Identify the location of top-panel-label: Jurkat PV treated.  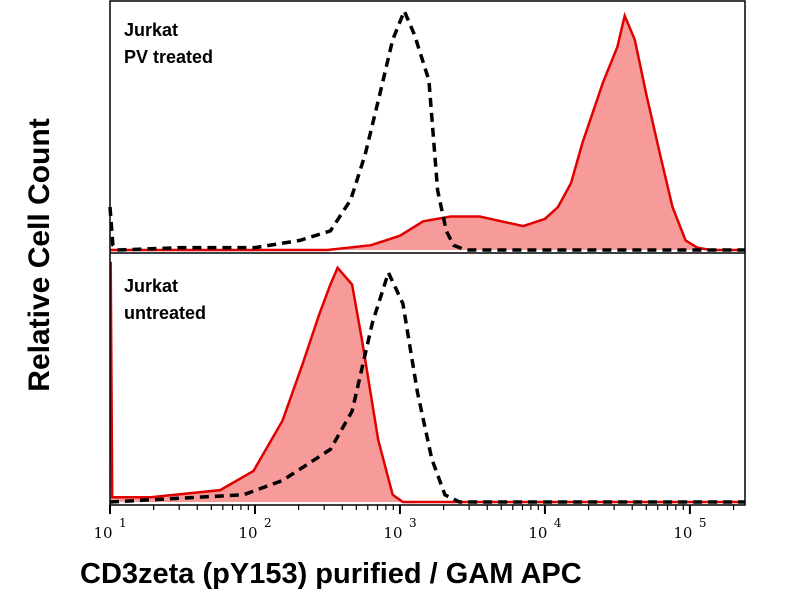
(168, 44).